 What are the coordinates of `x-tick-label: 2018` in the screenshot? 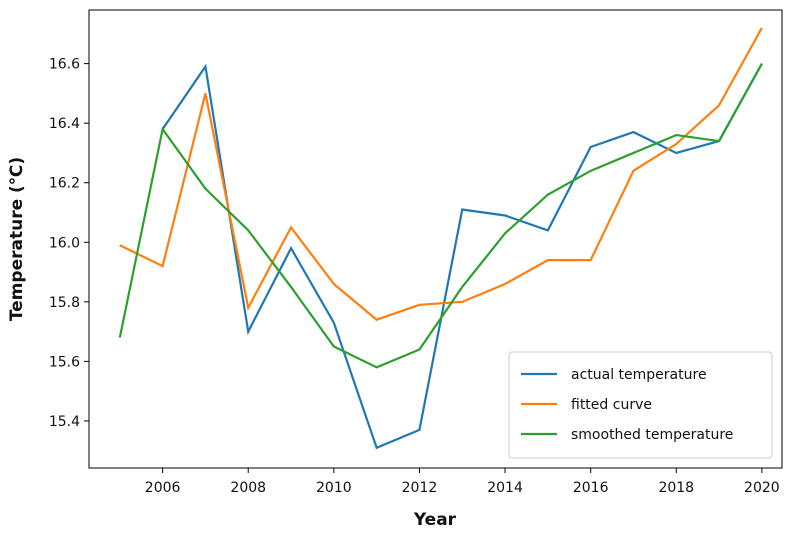 It's located at (676, 488).